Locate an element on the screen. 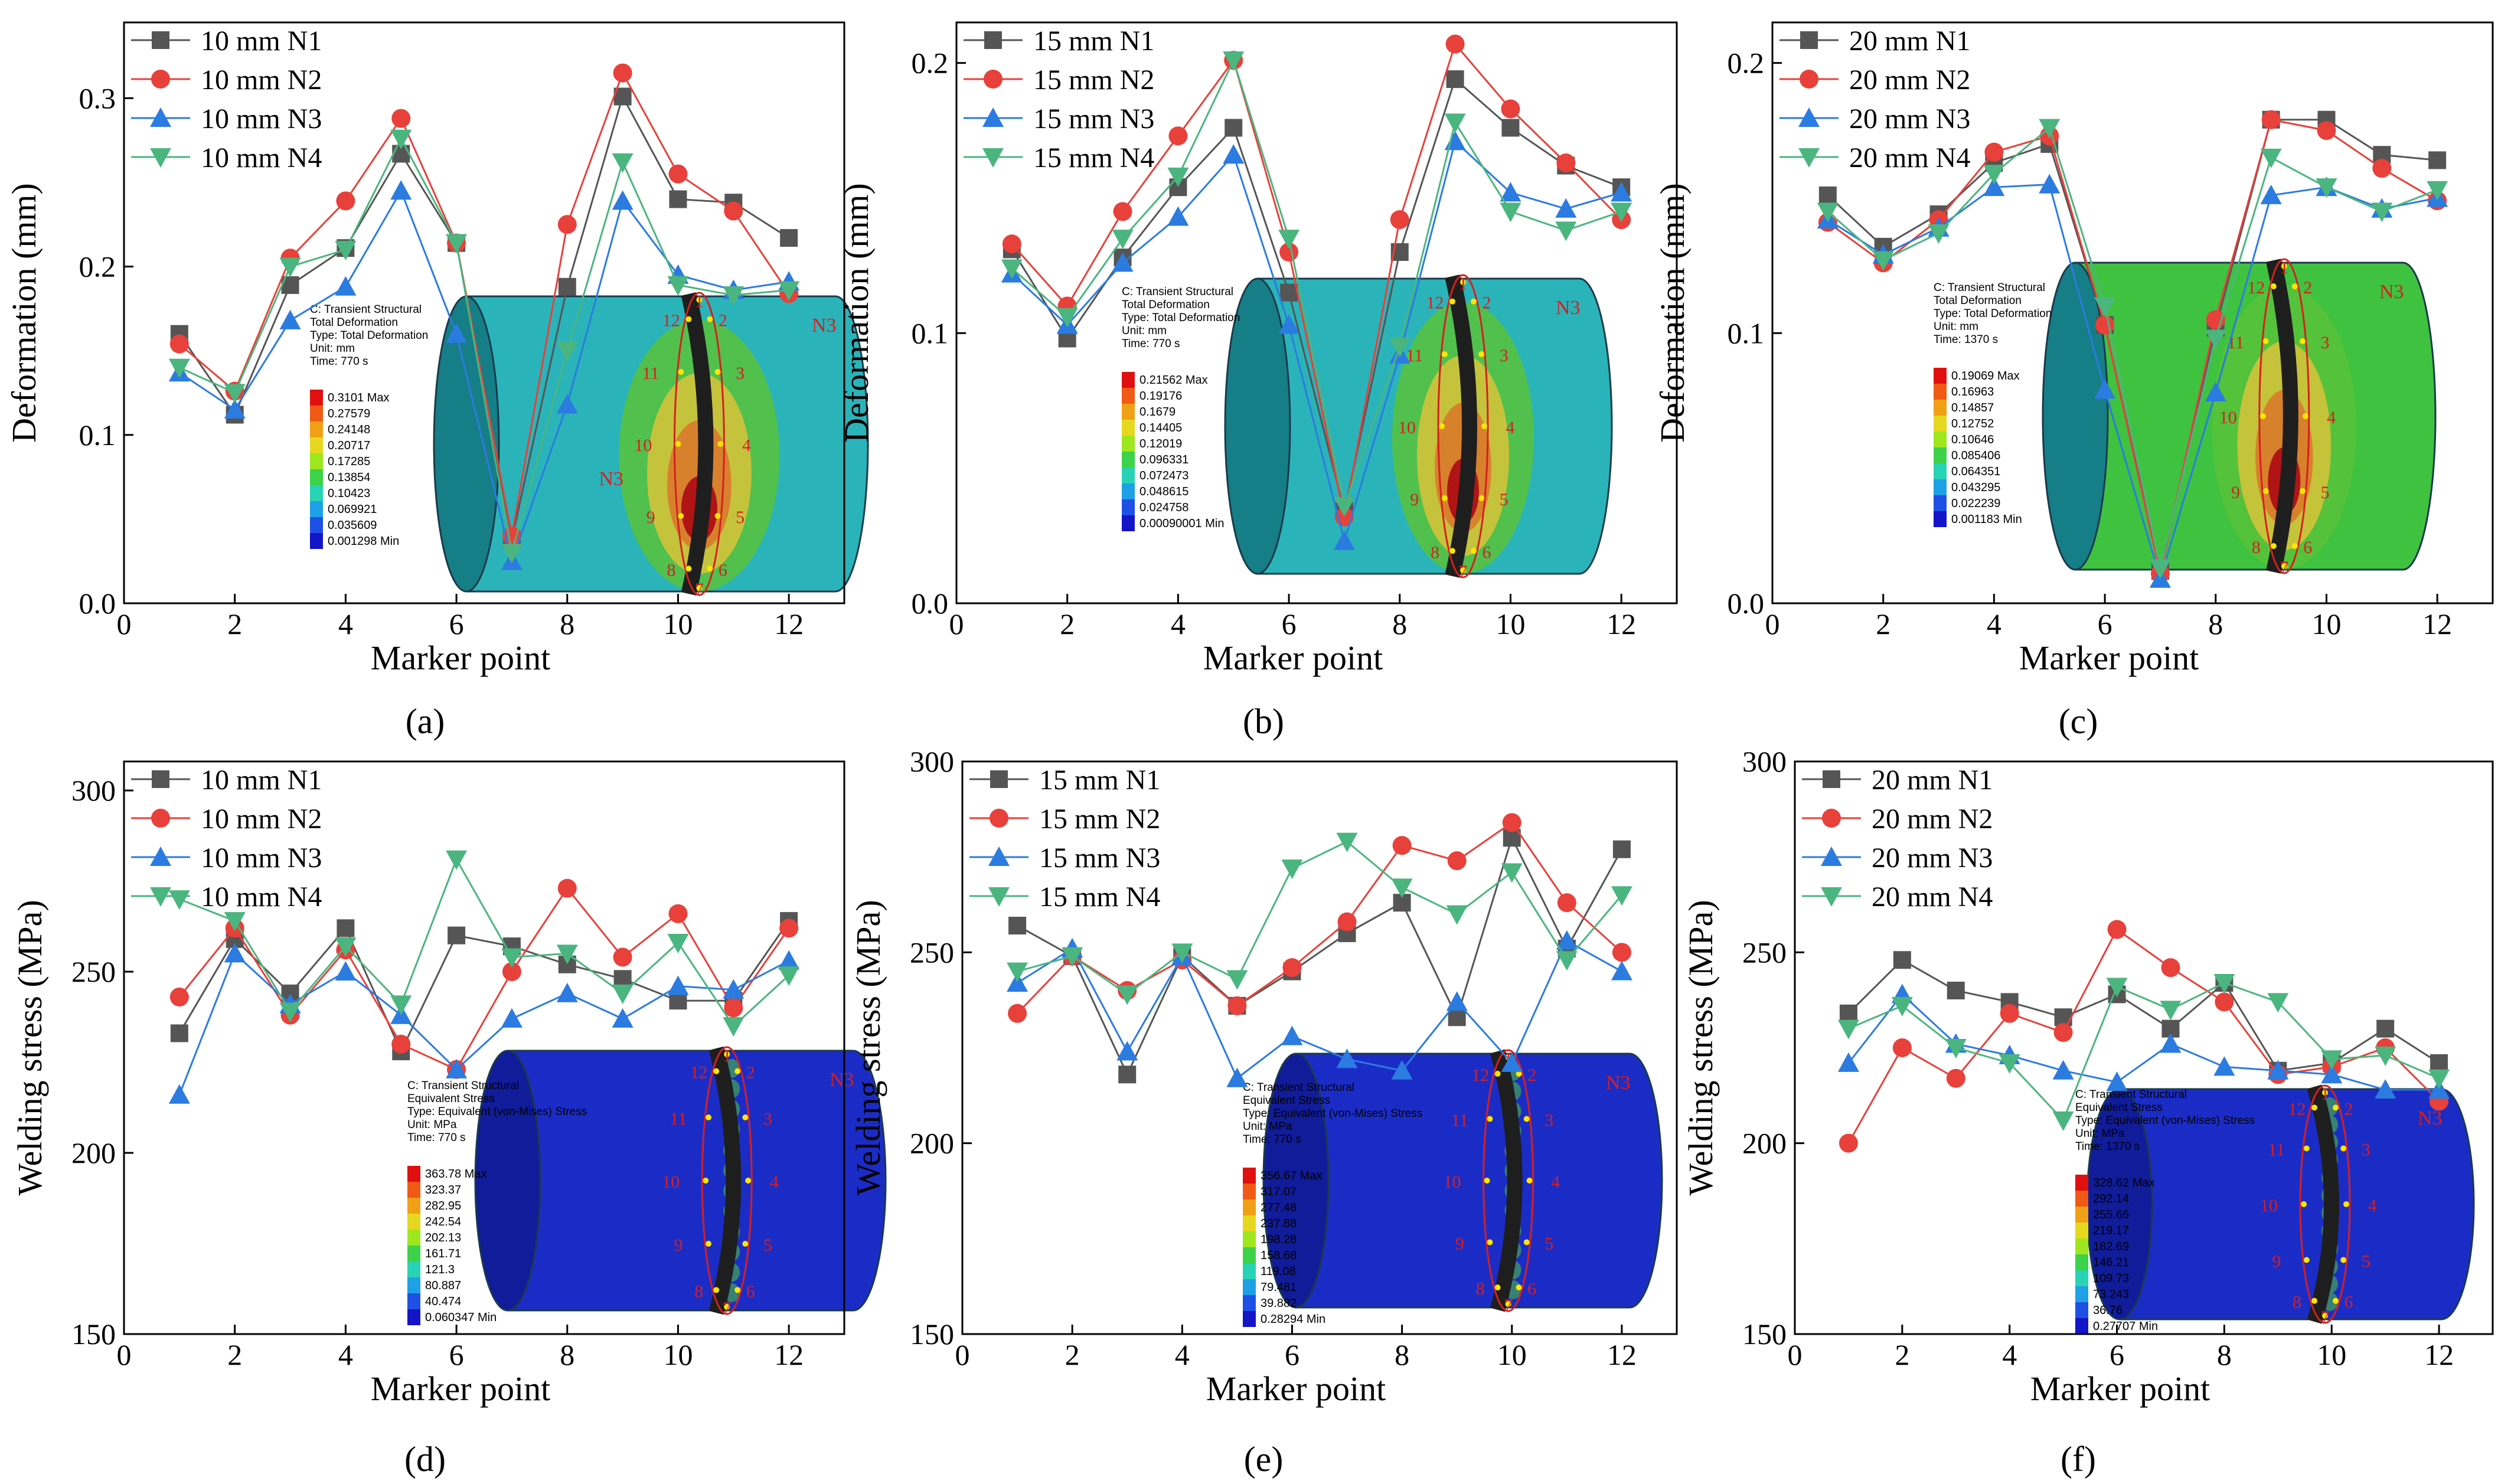 Image resolution: width=2511 pixels, height=1484 pixels. marker-label: 7 is located at coordinates (1463, 571).